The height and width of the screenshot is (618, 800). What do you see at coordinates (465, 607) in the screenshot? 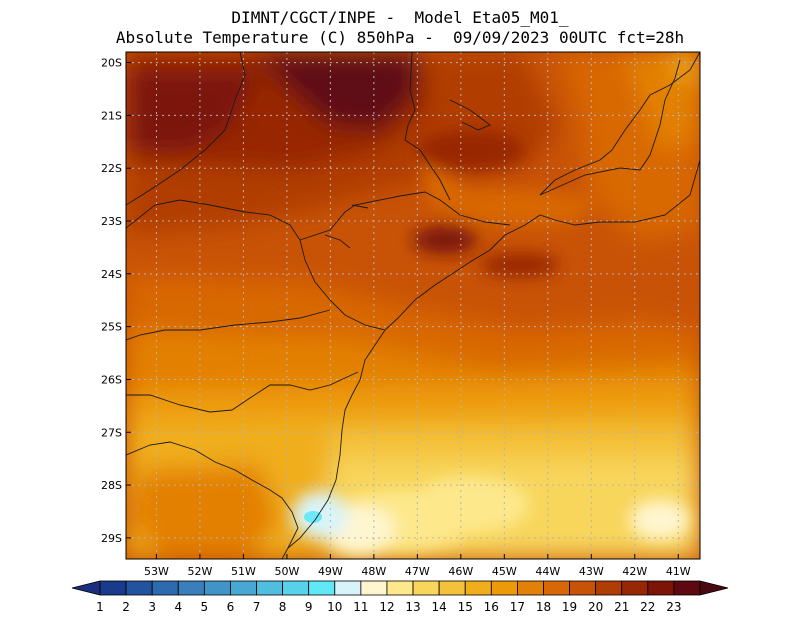
I see `colorbar-label: 15` at bounding box center [465, 607].